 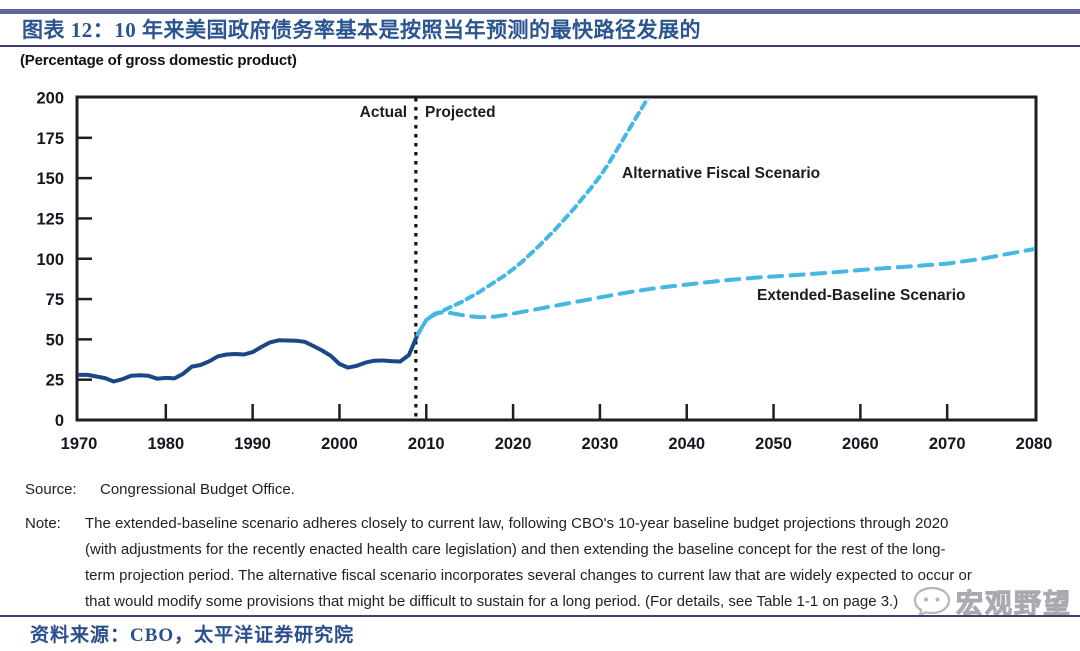 I want to click on page-title: 图表 12：10 年来美国政府债务率基本是按照当年预测的最快路径发展的, so click(x=361, y=30).